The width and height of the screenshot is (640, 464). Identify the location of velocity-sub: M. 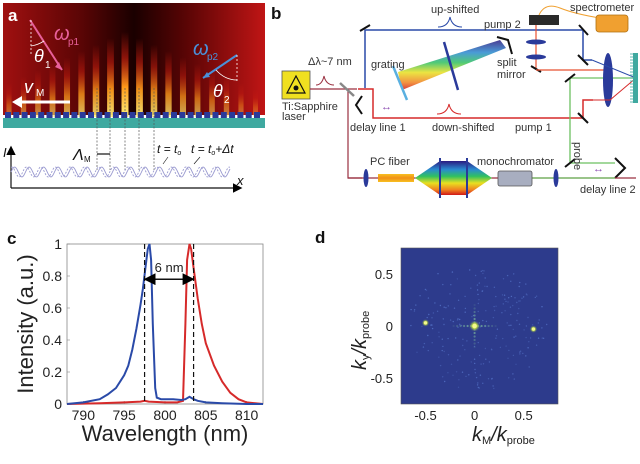
(40, 93).